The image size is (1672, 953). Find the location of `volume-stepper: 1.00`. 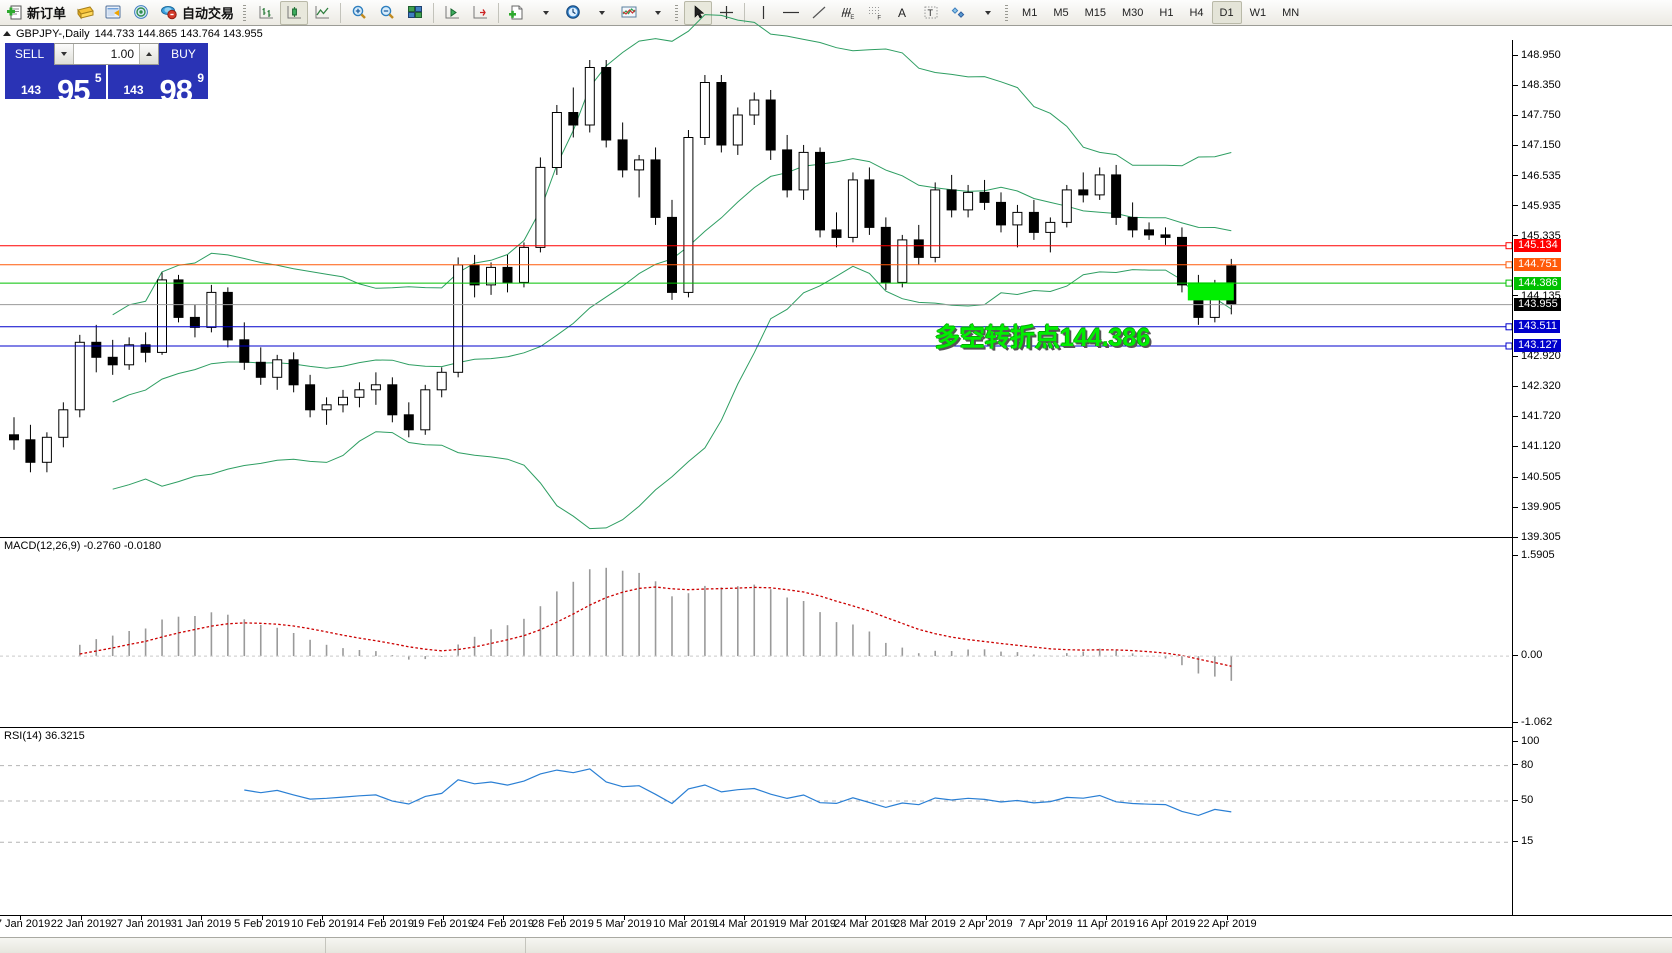

volume-stepper: 1.00 is located at coordinates (106, 54).